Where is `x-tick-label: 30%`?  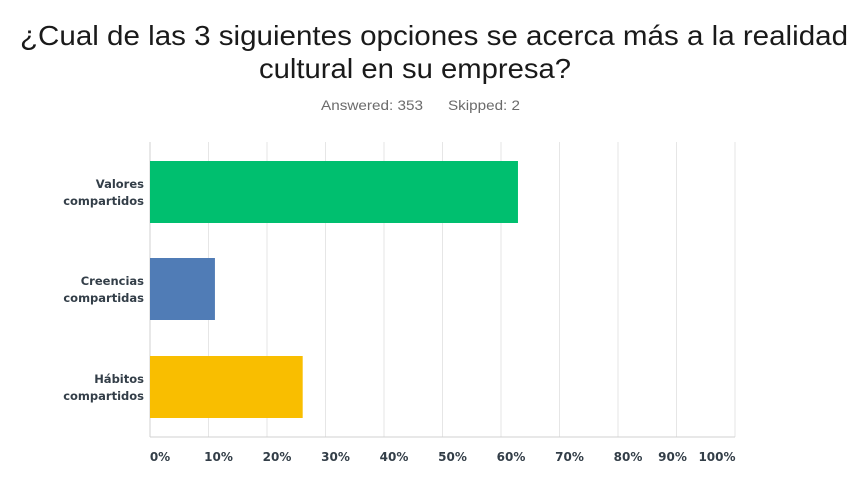 x-tick-label: 30% is located at coordinates (335, 457).